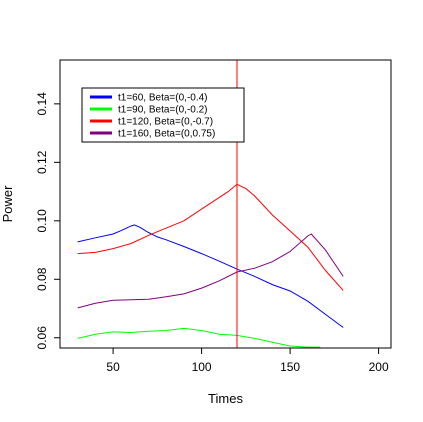 This screenshot has width=423, height=422. What do you see at coordinates (42, 104) in the screenshot?
I see `y-tick-label: 0.14` at bounding box center [42, 104].